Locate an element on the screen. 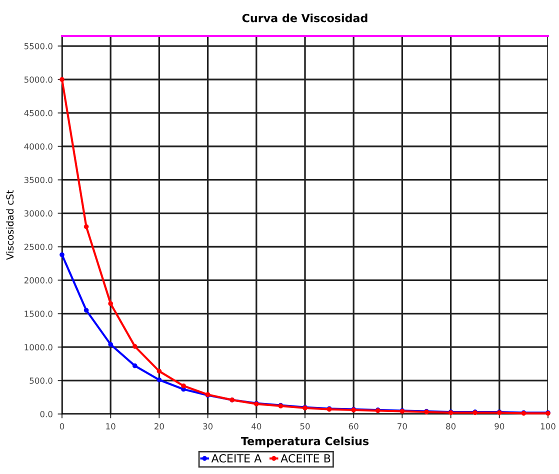  legend-label: ACEITE B is located at coordinates (305, 458).